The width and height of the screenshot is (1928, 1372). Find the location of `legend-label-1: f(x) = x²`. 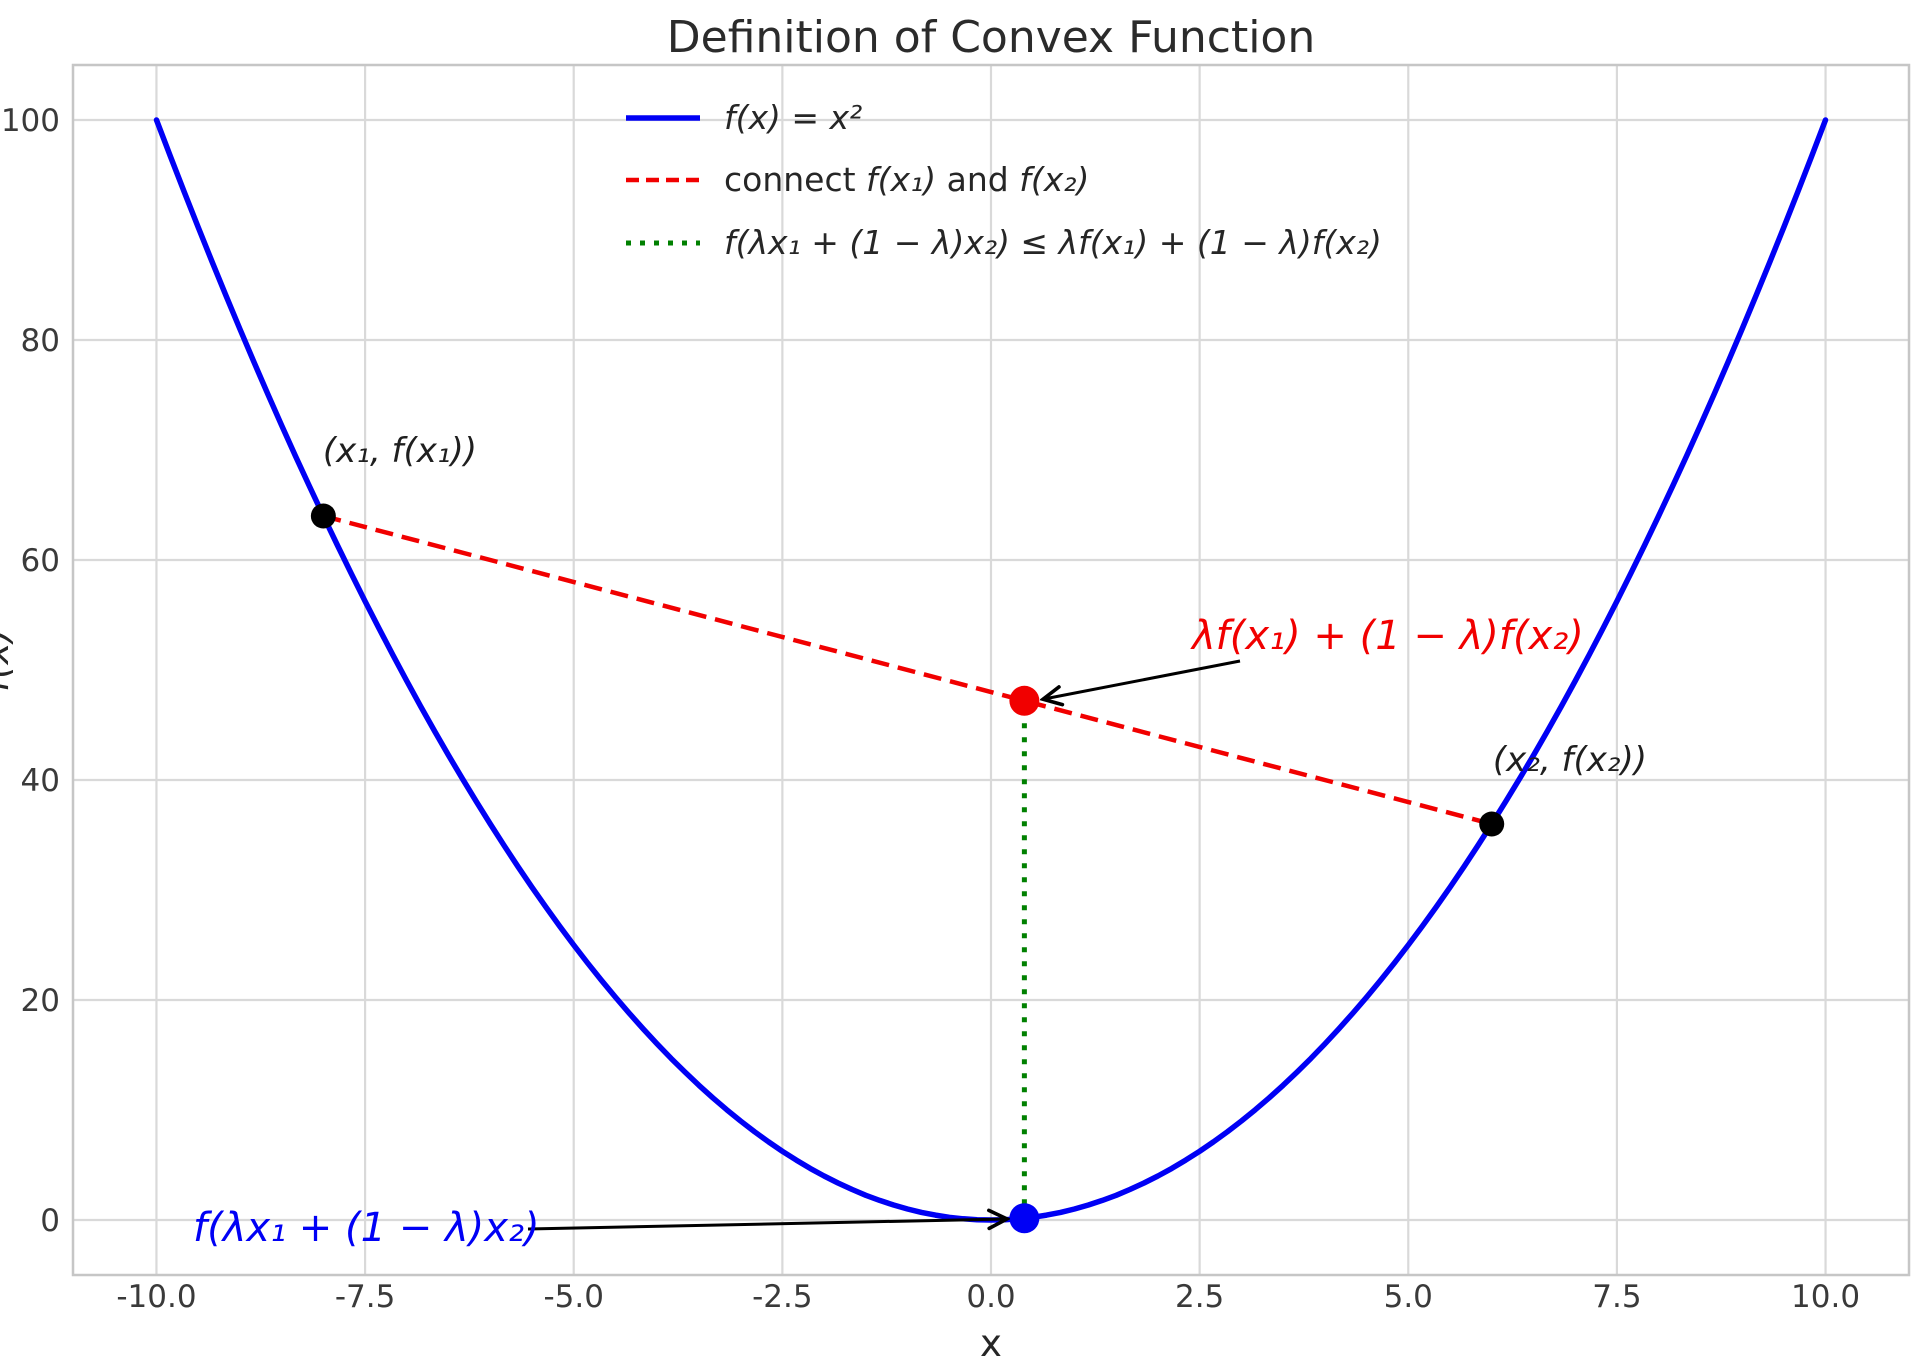

legend-label-1: f(x) = x² is located at coordinates (793, 117).